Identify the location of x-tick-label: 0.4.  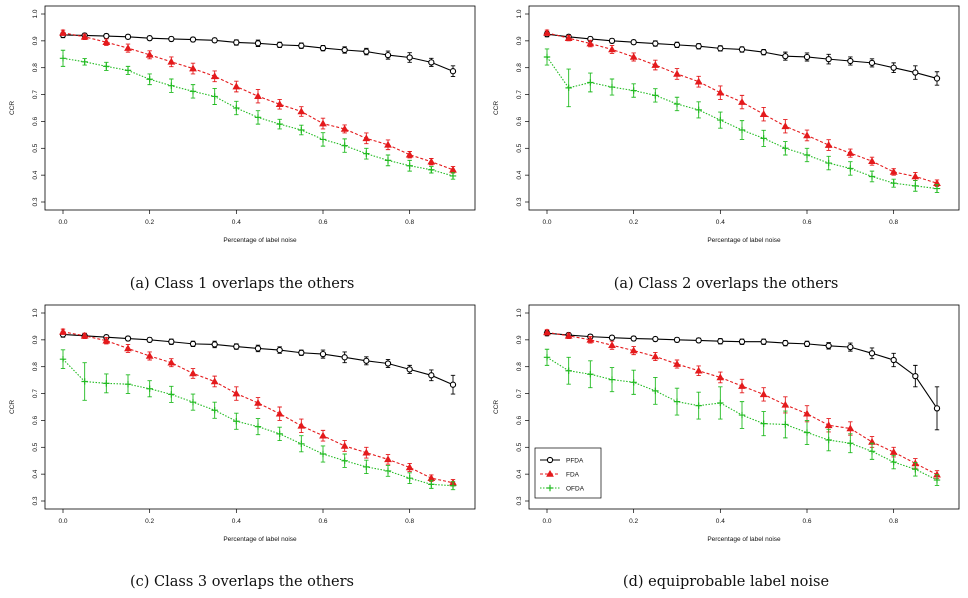
(720, 222).